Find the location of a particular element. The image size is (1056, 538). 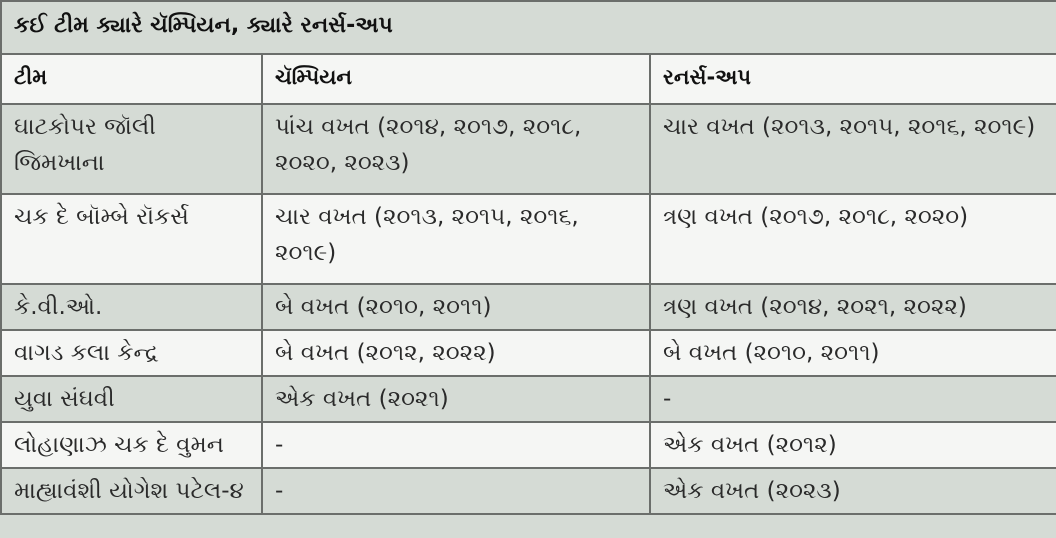

champion-cell: ચાર વખત (૨૦૧૩, ૨૦૧૫, ૨૦૧૬, ૨૦૧૯) is located at coordinates (456, 239).